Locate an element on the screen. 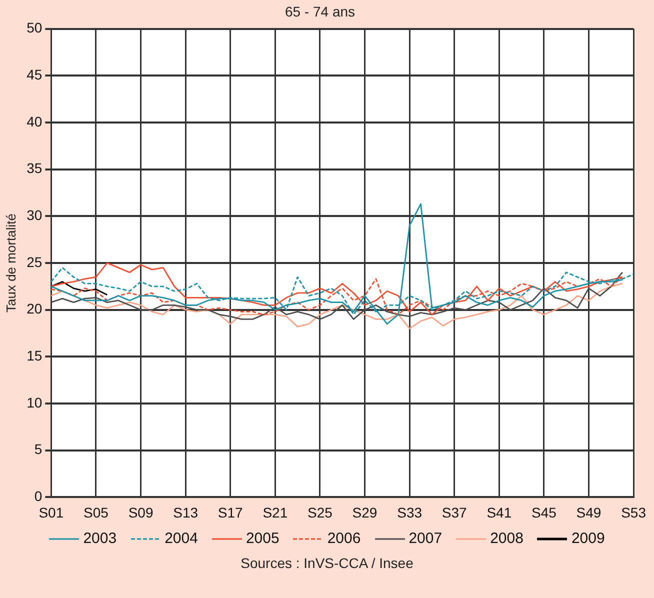 The height and width of the screenshot is (598, 654). y-tick-label: 40 is located at coordinates (34, 121).